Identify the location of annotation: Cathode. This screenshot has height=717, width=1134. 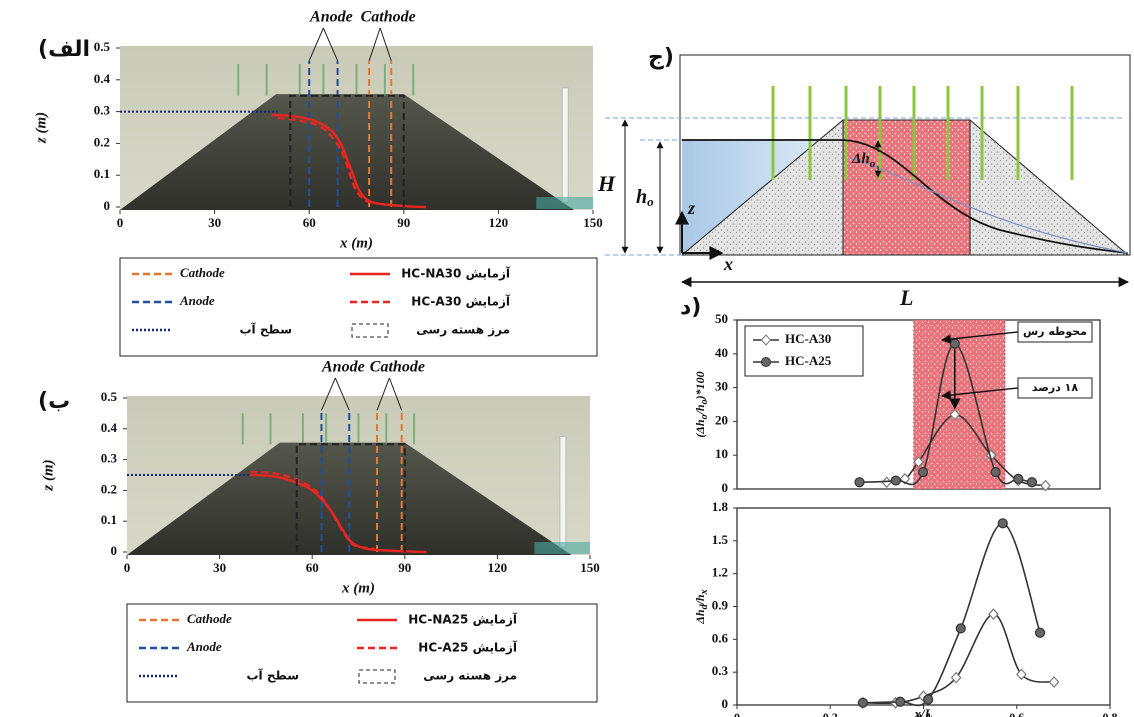
(388, 17).